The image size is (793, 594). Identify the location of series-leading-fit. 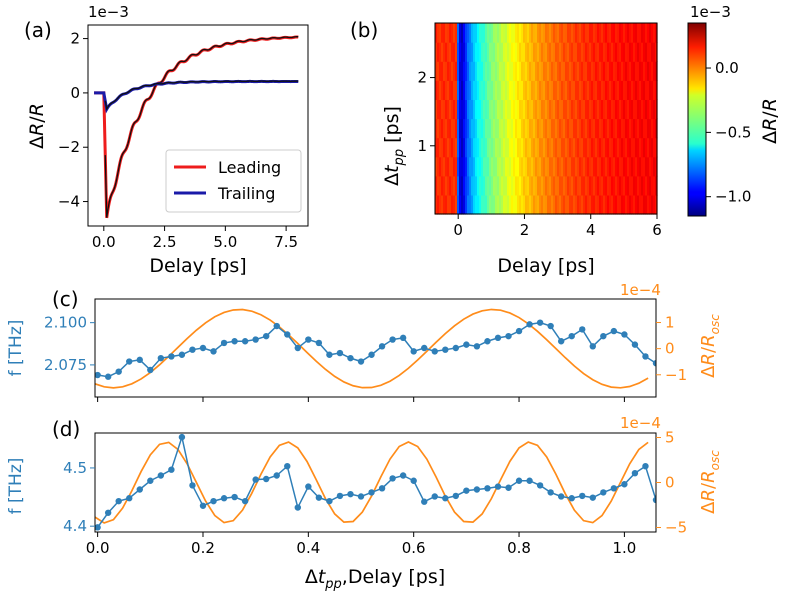
(201, 127).